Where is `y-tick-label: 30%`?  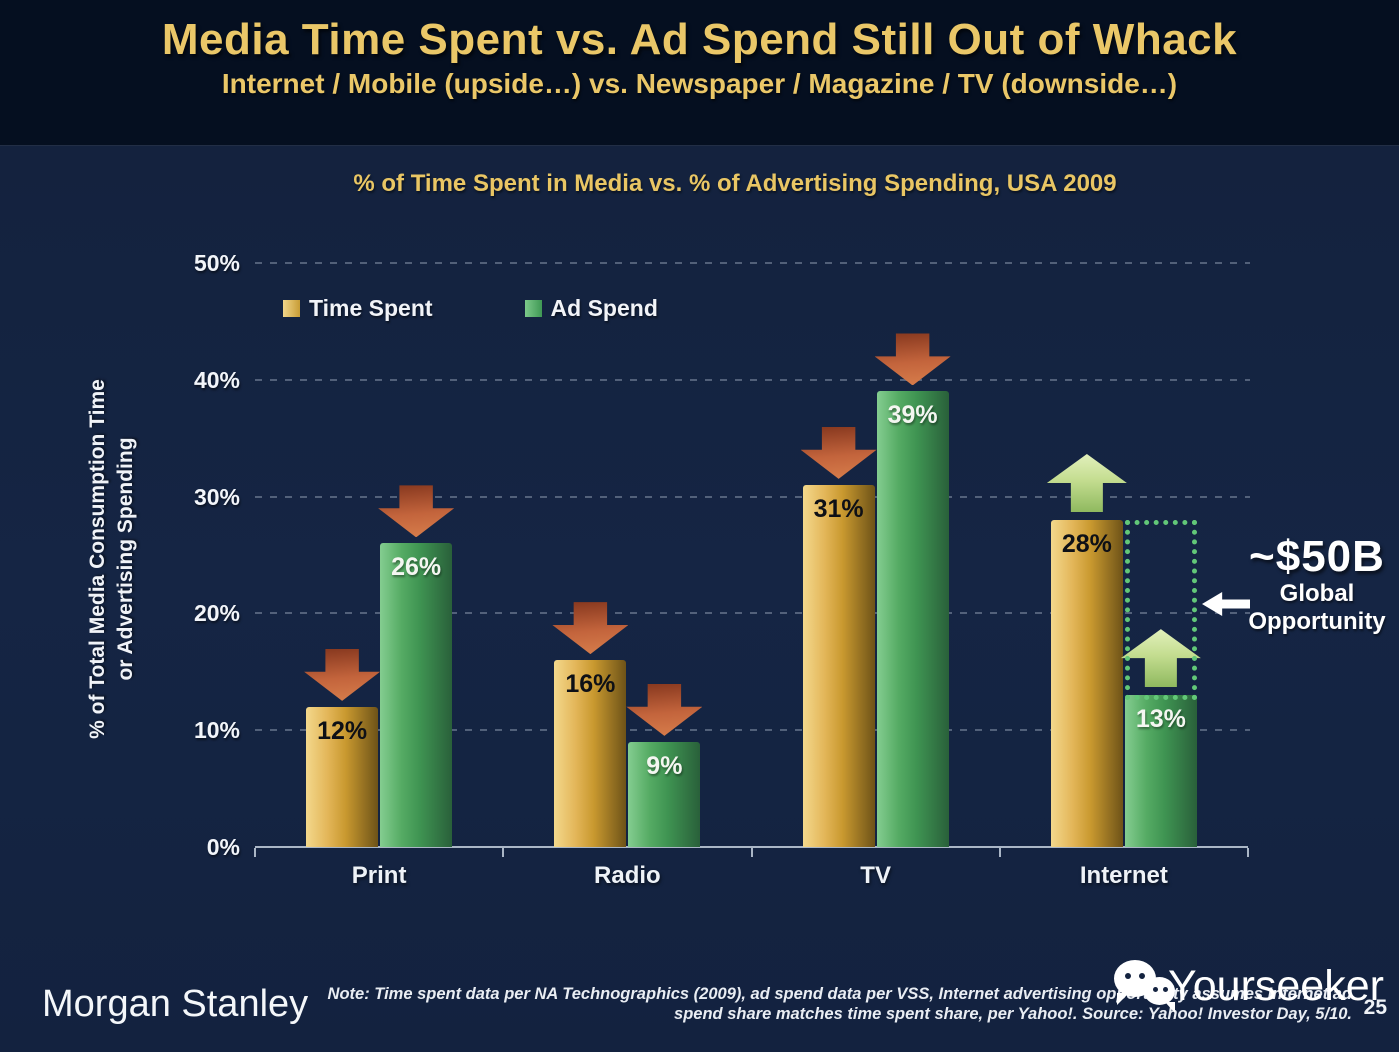
y-tick-label: 30% is located at coordinates (216, 496).